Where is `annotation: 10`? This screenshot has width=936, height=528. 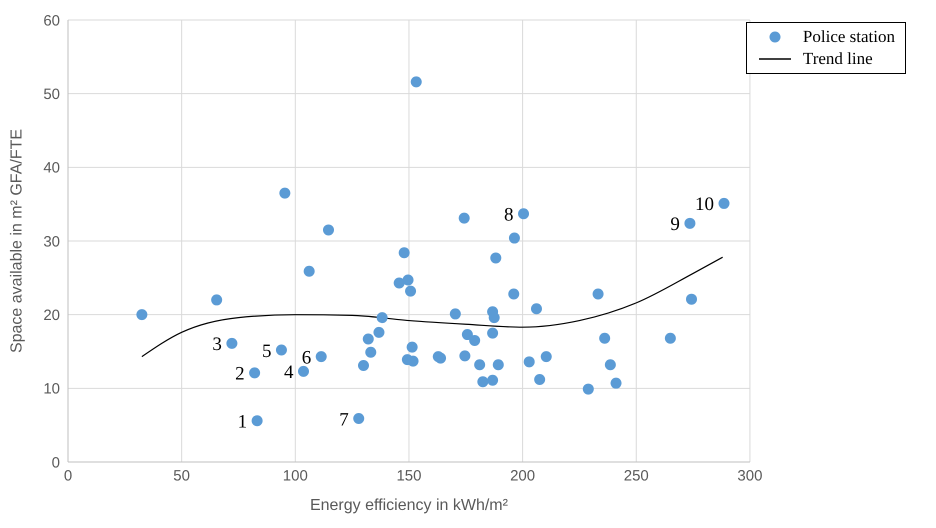 annotation: 10 is located at coordinates (704, 205).